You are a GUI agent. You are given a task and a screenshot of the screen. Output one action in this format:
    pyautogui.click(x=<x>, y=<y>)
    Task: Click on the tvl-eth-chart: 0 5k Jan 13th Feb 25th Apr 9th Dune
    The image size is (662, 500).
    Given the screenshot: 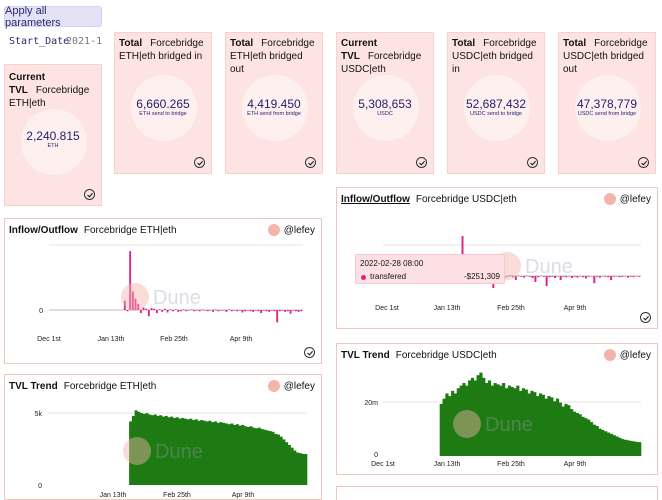 What is the action you would take?
    pyautogui.click(x=171, y=454)
    